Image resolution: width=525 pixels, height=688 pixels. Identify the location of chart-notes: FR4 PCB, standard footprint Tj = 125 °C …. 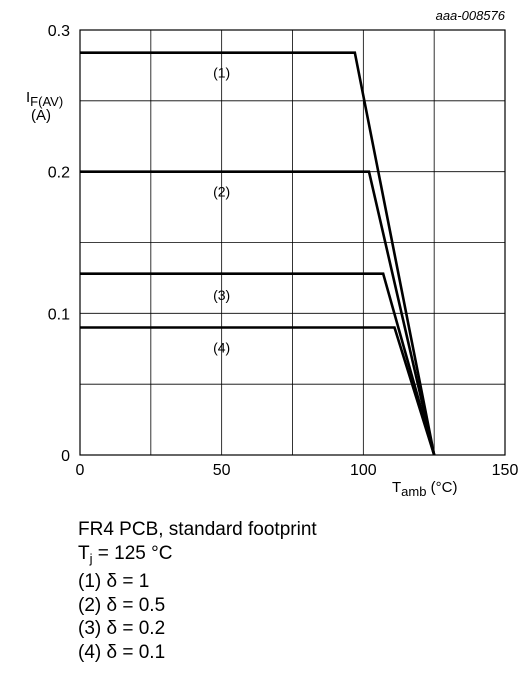
(197, 591).